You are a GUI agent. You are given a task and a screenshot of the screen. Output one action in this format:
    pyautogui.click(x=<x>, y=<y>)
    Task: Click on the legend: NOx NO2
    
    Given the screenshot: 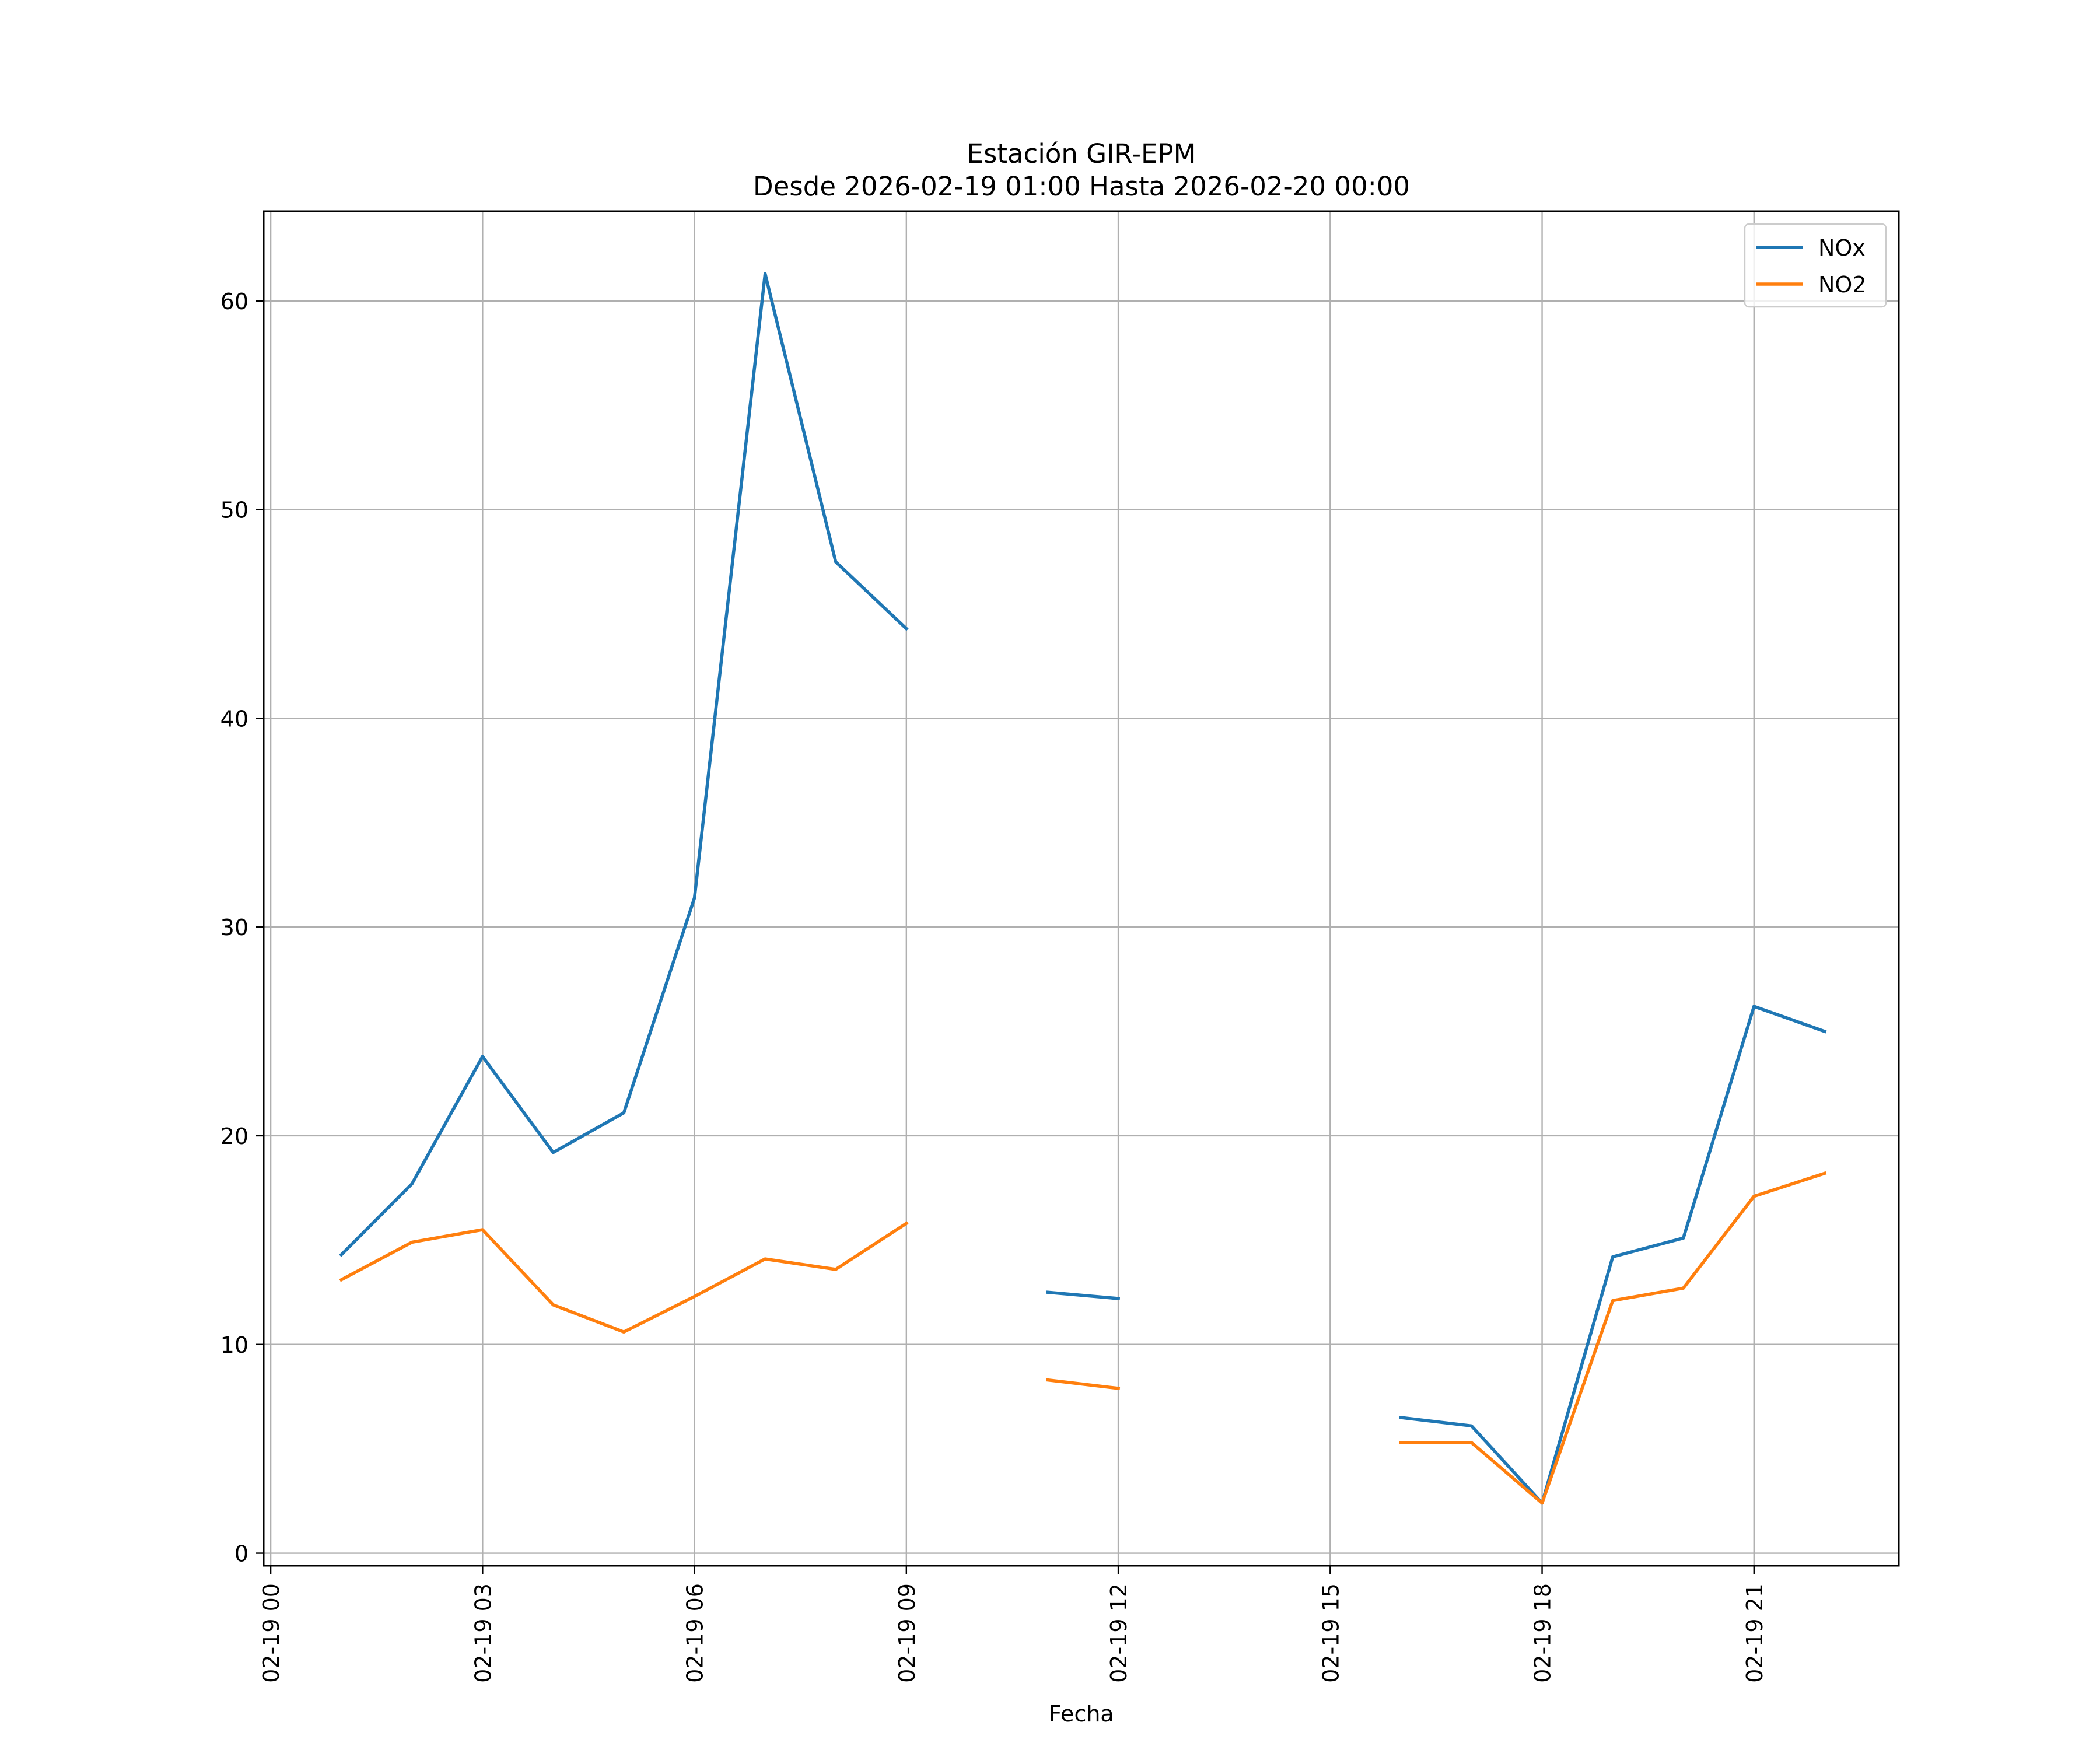 What is the action you would take?
    pyautogui.click(x=1815, y=265)
    